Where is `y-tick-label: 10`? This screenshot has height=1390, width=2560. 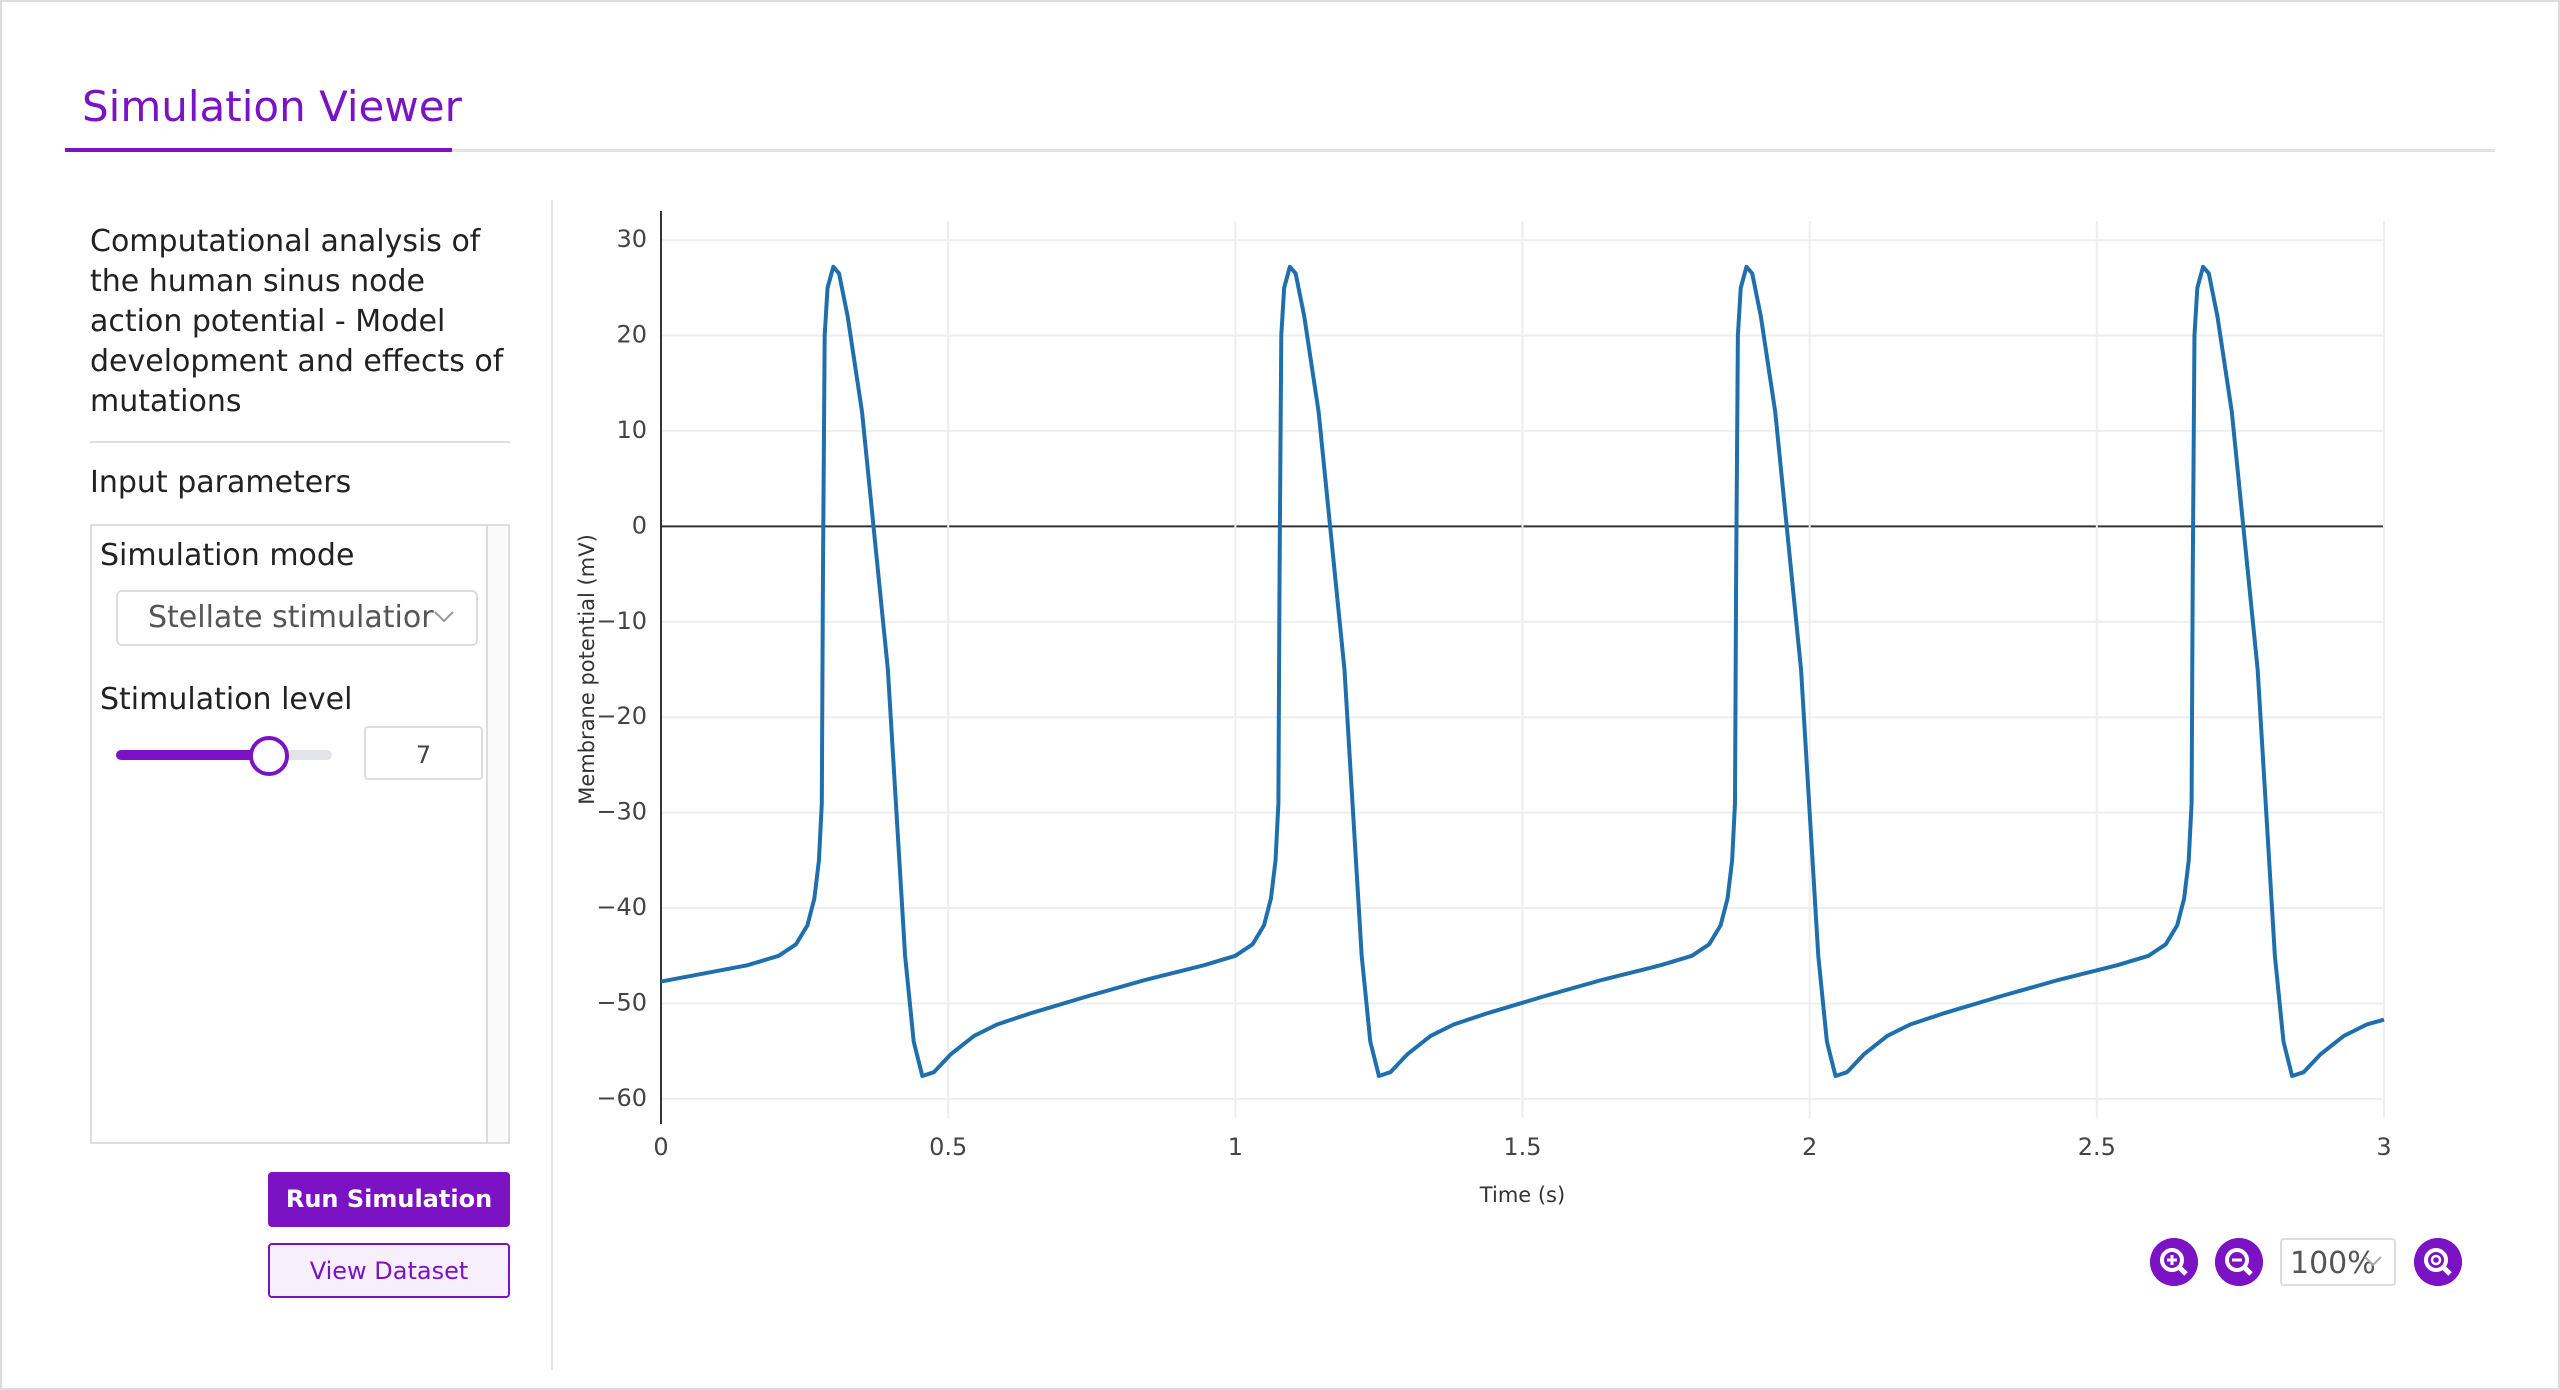
y-tick-label: 10 is located at coordinates (631, 430).